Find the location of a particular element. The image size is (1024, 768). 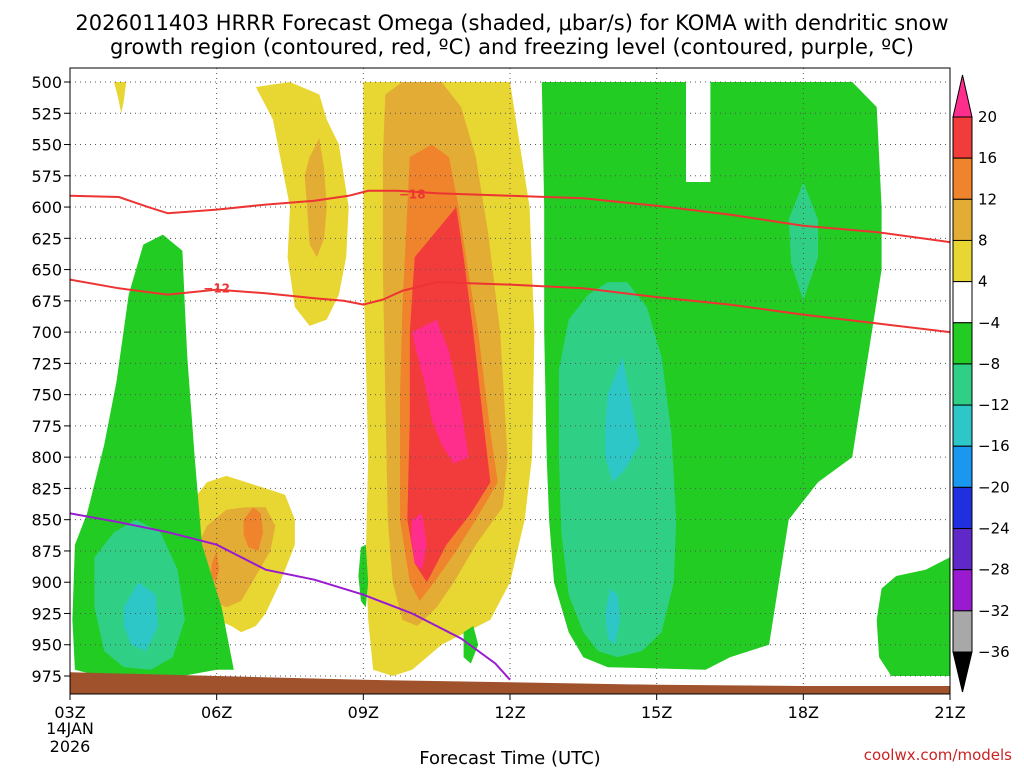

y-tick-label: 875 is located at coordinates (46, 551).